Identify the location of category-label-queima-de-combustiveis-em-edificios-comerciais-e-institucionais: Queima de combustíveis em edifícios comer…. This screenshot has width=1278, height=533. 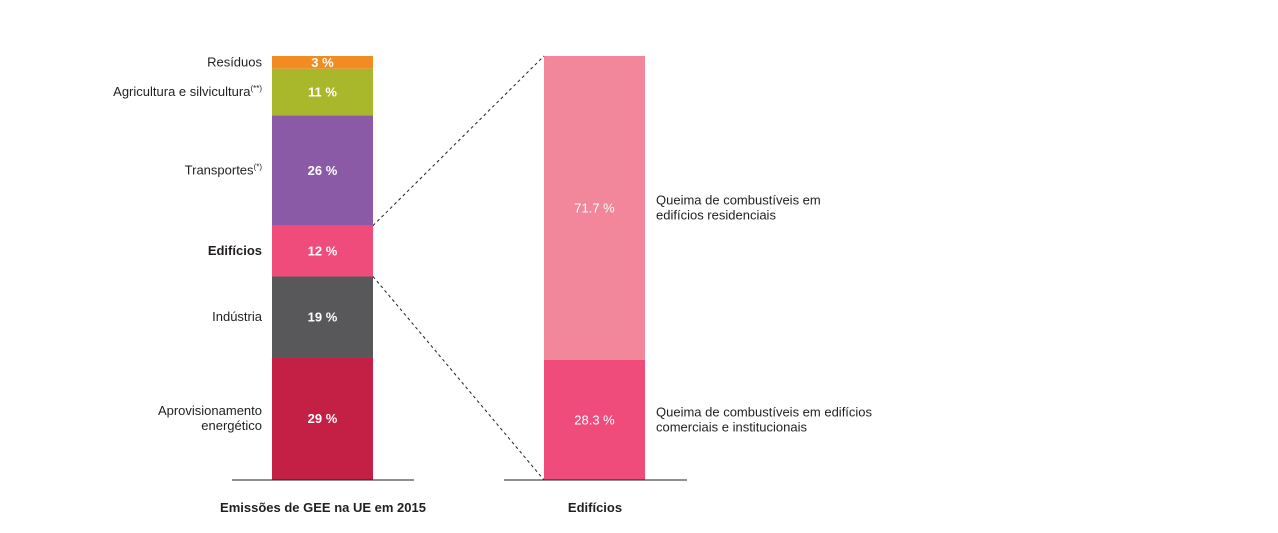
(764, 420).